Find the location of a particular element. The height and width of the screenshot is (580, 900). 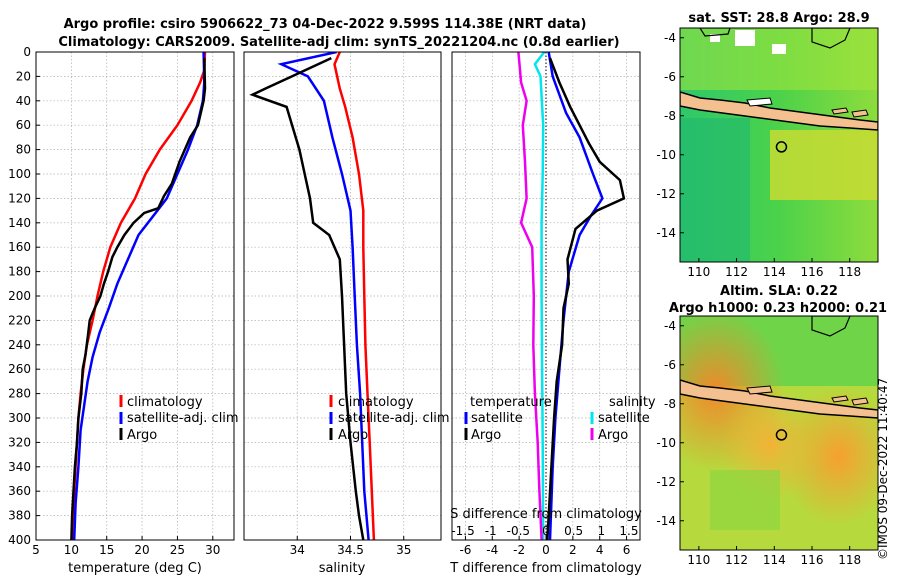

x2-tick-label: -1 is located at coordinates (491, 531).